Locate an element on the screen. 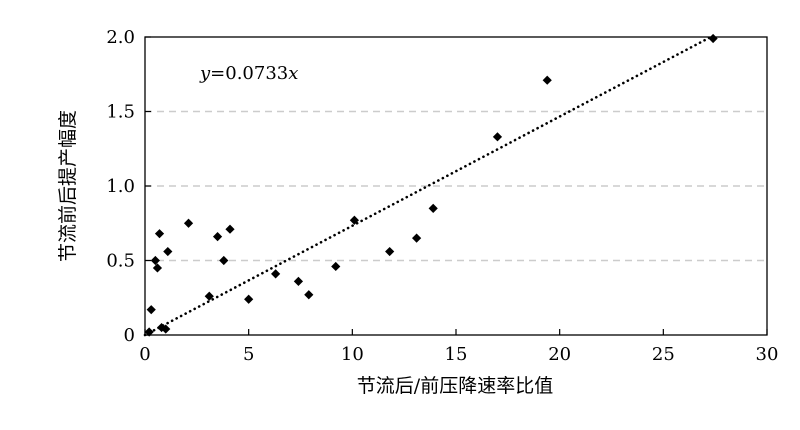 The image size is (800, 430). x-axis-ticks: 0 5 10 15 20 25 30 is located at coordinates (458, 347).